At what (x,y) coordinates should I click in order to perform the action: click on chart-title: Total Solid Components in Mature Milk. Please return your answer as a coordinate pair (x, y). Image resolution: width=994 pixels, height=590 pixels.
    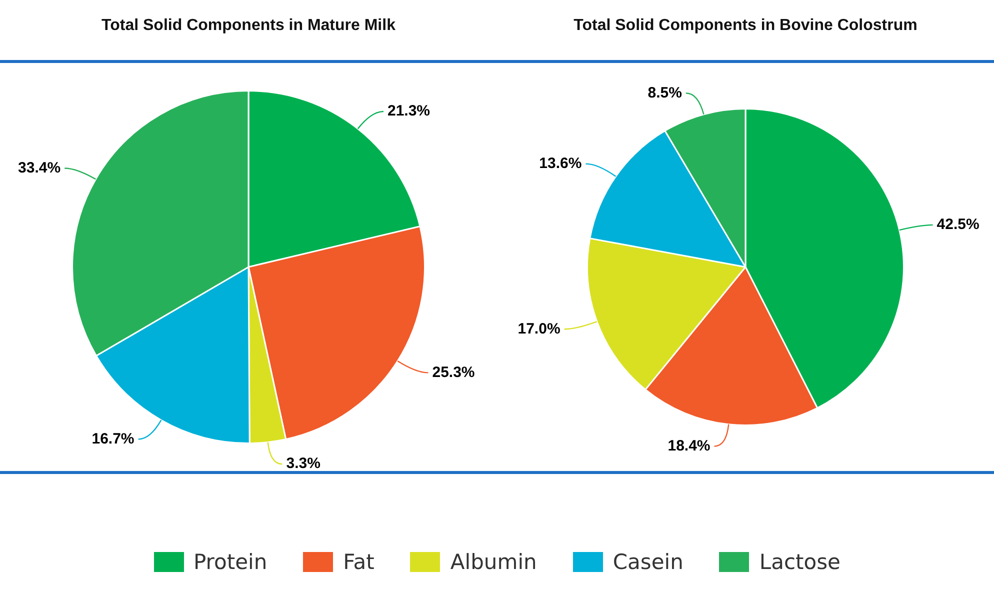
    Looking at the image, I should click on (249, 26).